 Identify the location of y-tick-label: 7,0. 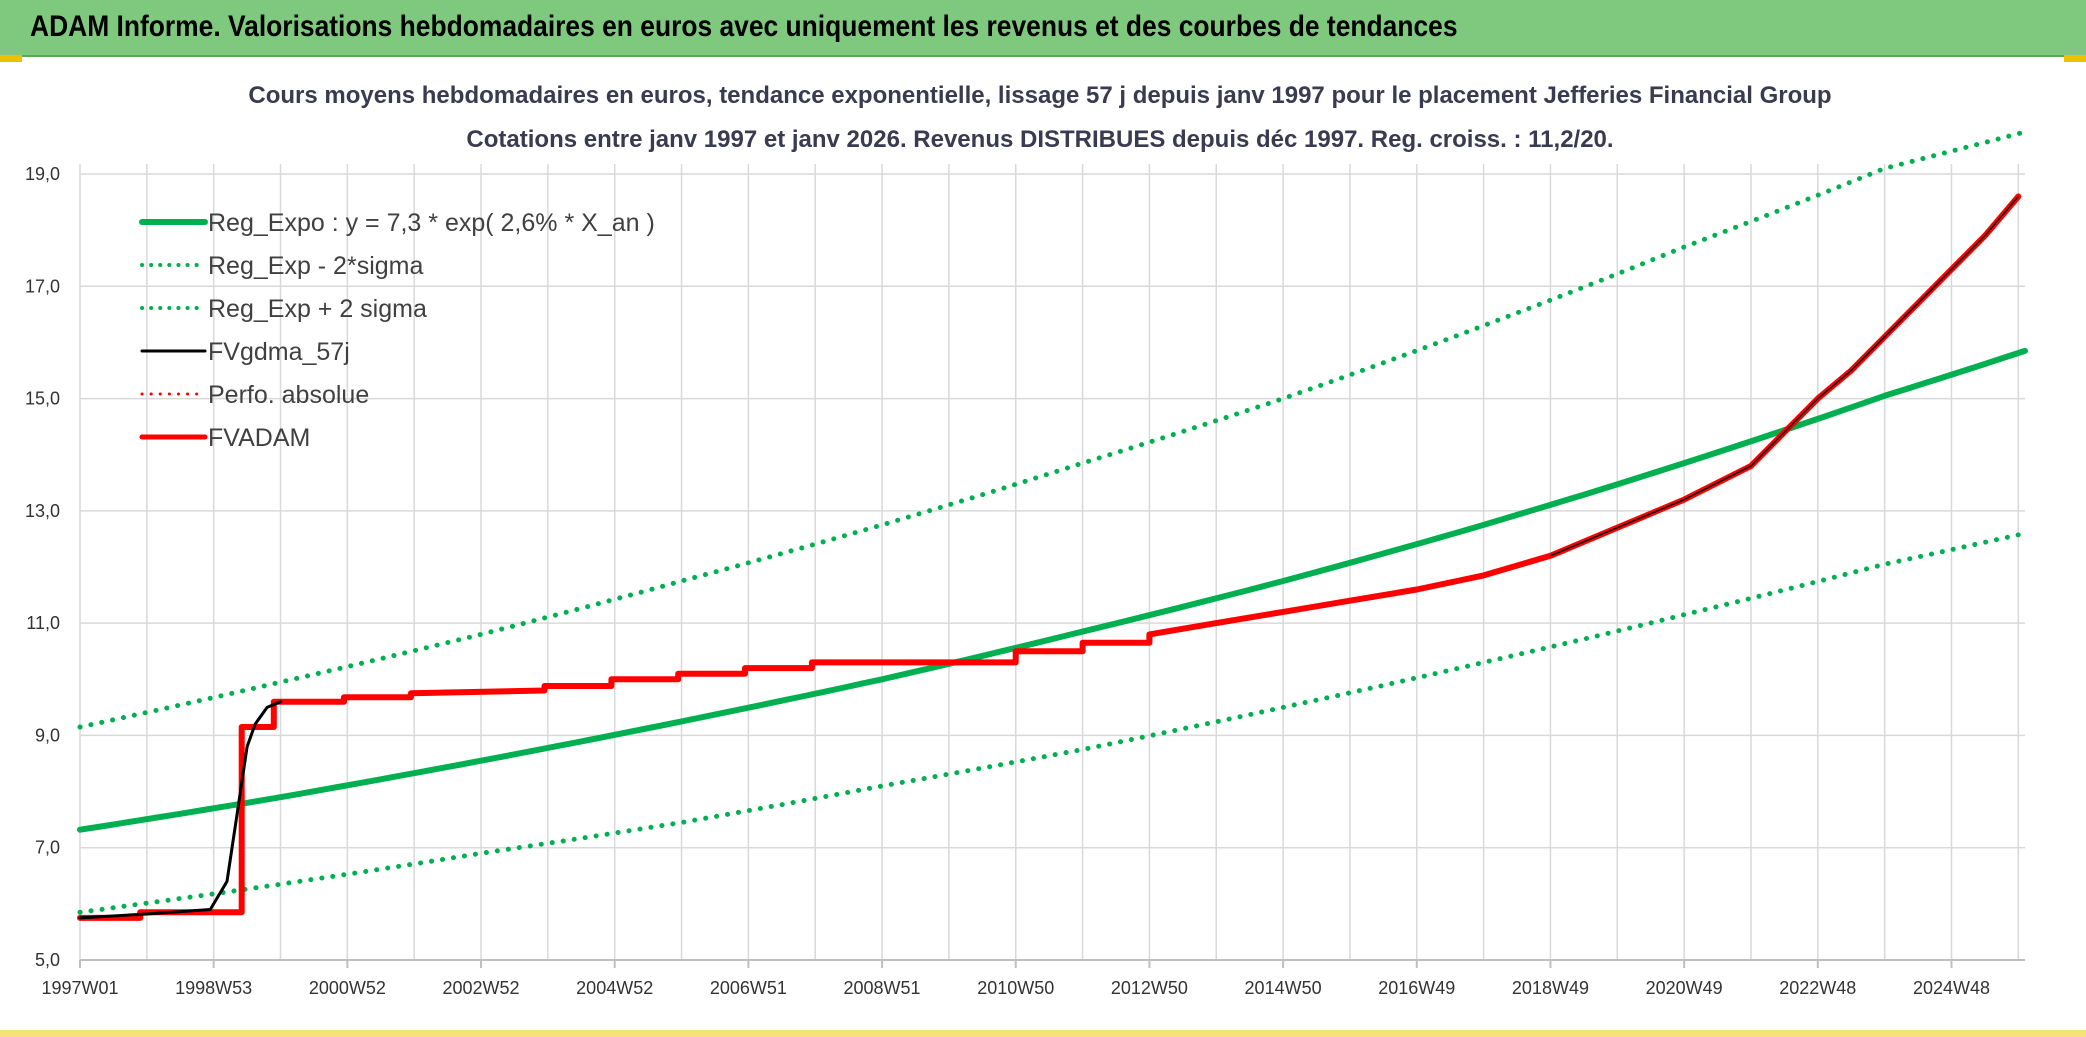
(47, 848).